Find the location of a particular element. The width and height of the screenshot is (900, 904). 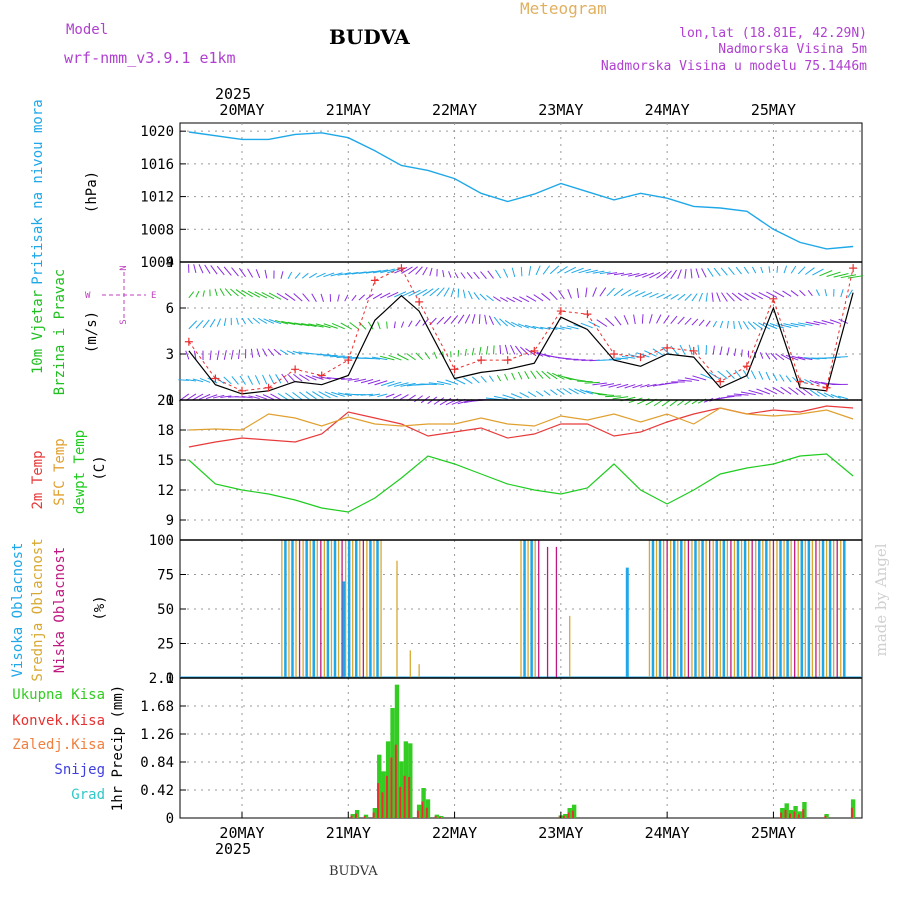

wind-unit: (m/s) is located at coordinates (92, 332).